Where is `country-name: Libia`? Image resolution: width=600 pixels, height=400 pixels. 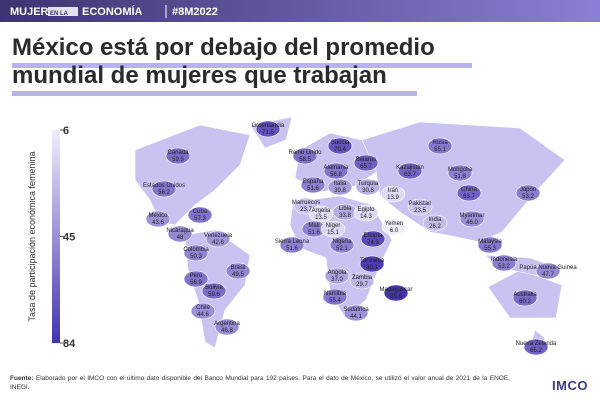
country-name: Libia is located at coordinates (345, 209).